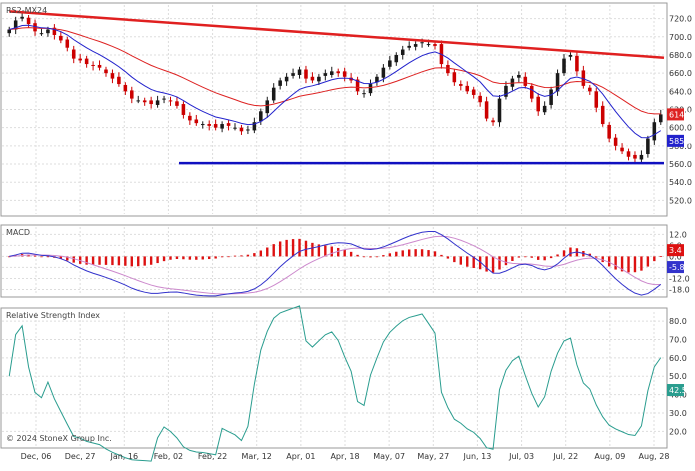 This screenshot has height=471, width=695. What do you see at coordinates (678, 376) in the screenshot?
I see `y-tick-label: 50.0` at bounding box center [678, 376].